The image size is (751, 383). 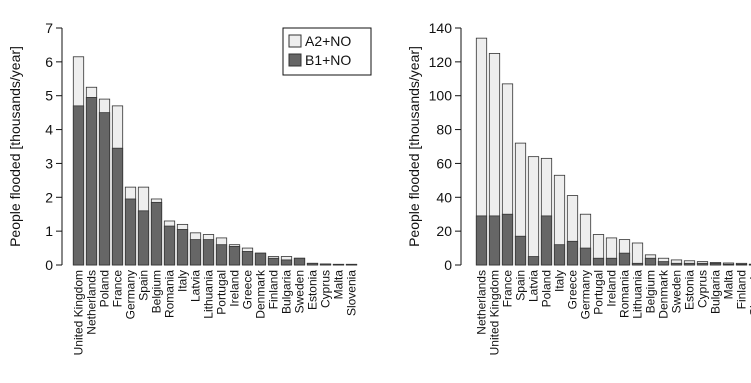 What do you see at coordinates (441, 62) in the screenshot?
I see `y-tick-label: 120` at bounding box center [441, 62].